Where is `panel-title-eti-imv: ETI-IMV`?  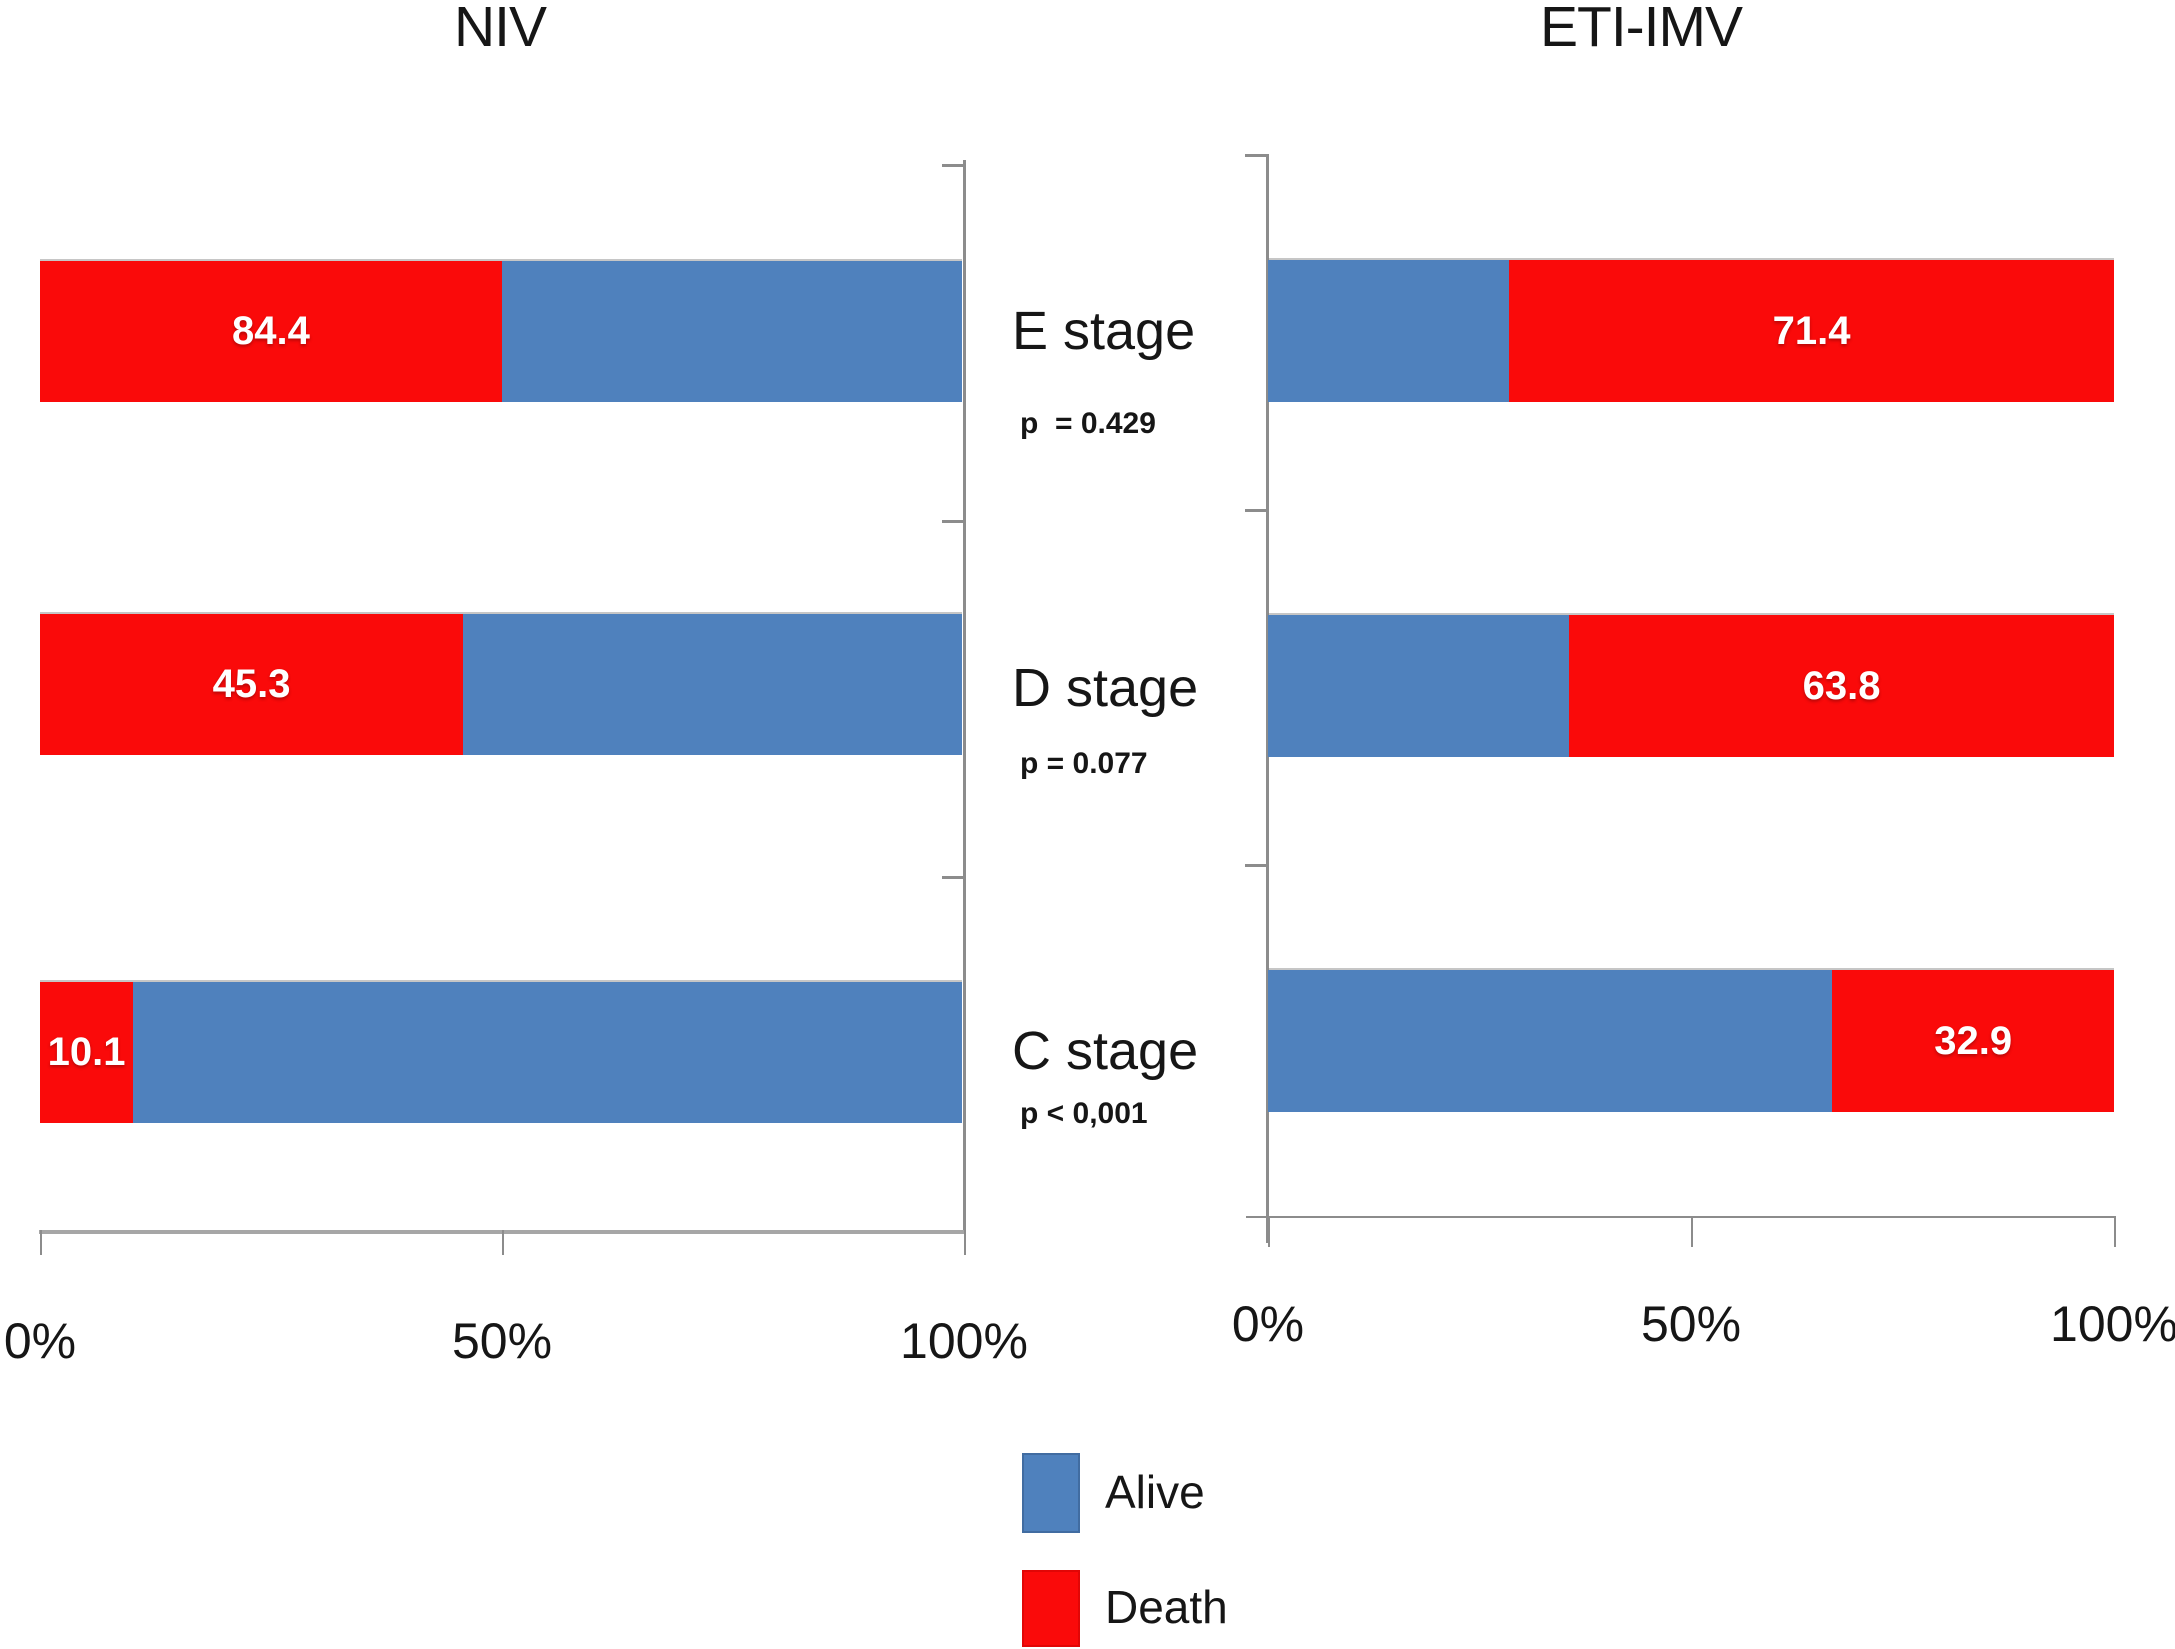 panel-title-eti-imv: ETI-IMV is located at coordinates (1641, 29).